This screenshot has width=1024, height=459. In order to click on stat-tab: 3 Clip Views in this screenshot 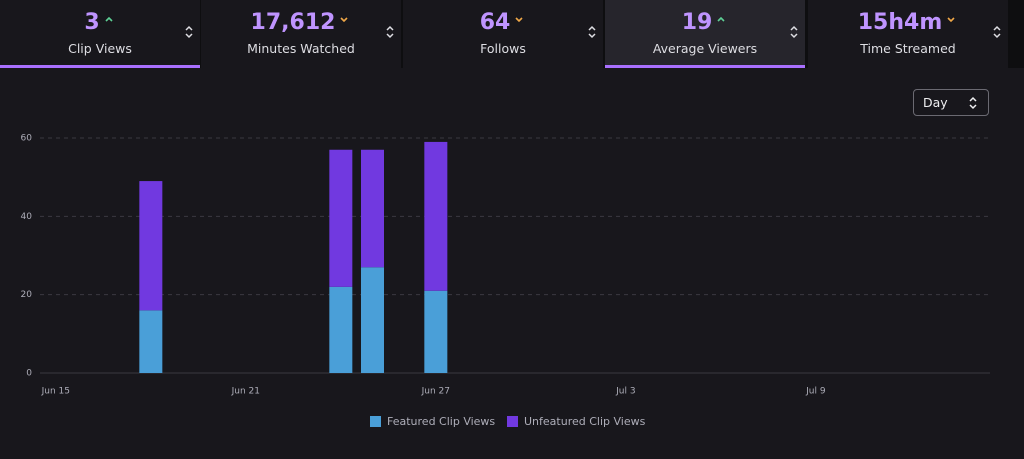, I will do `click(100, 34)`.